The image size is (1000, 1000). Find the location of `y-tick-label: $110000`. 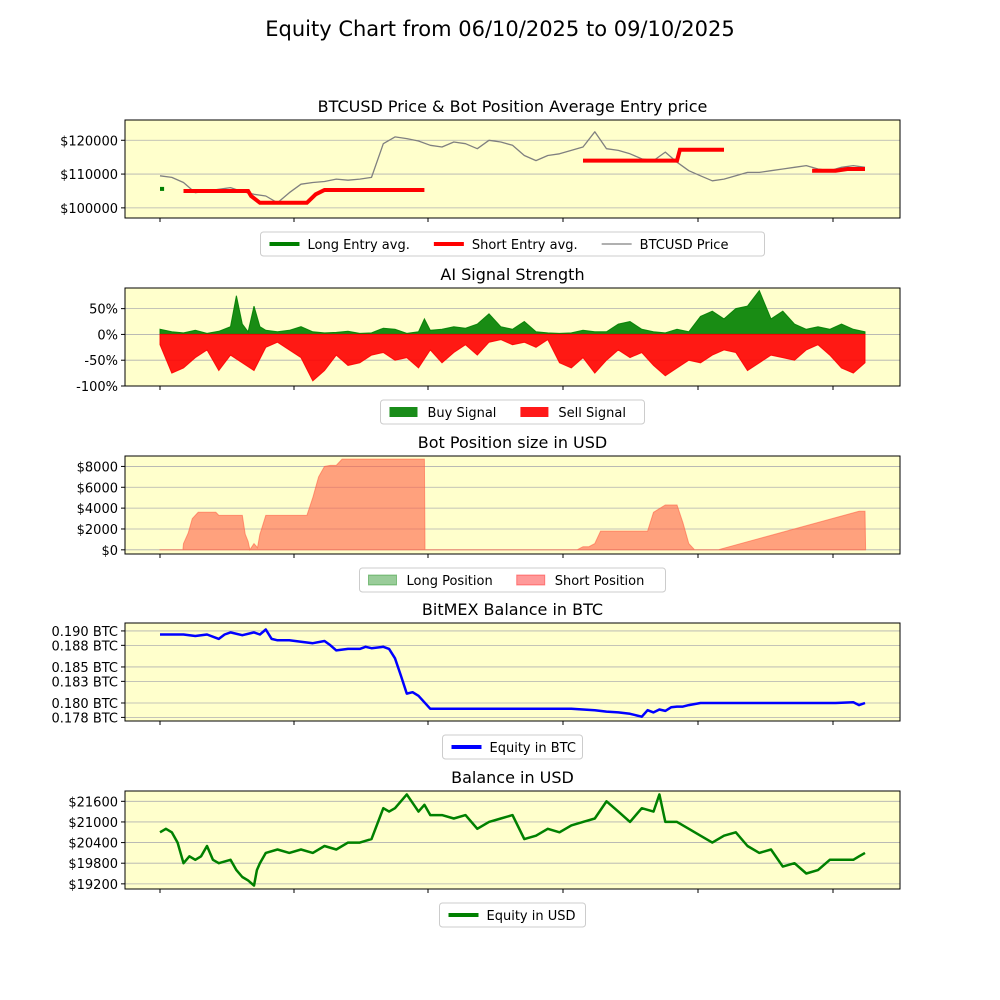

y-tick-label: $110000 is located at coordinates (89, 175).